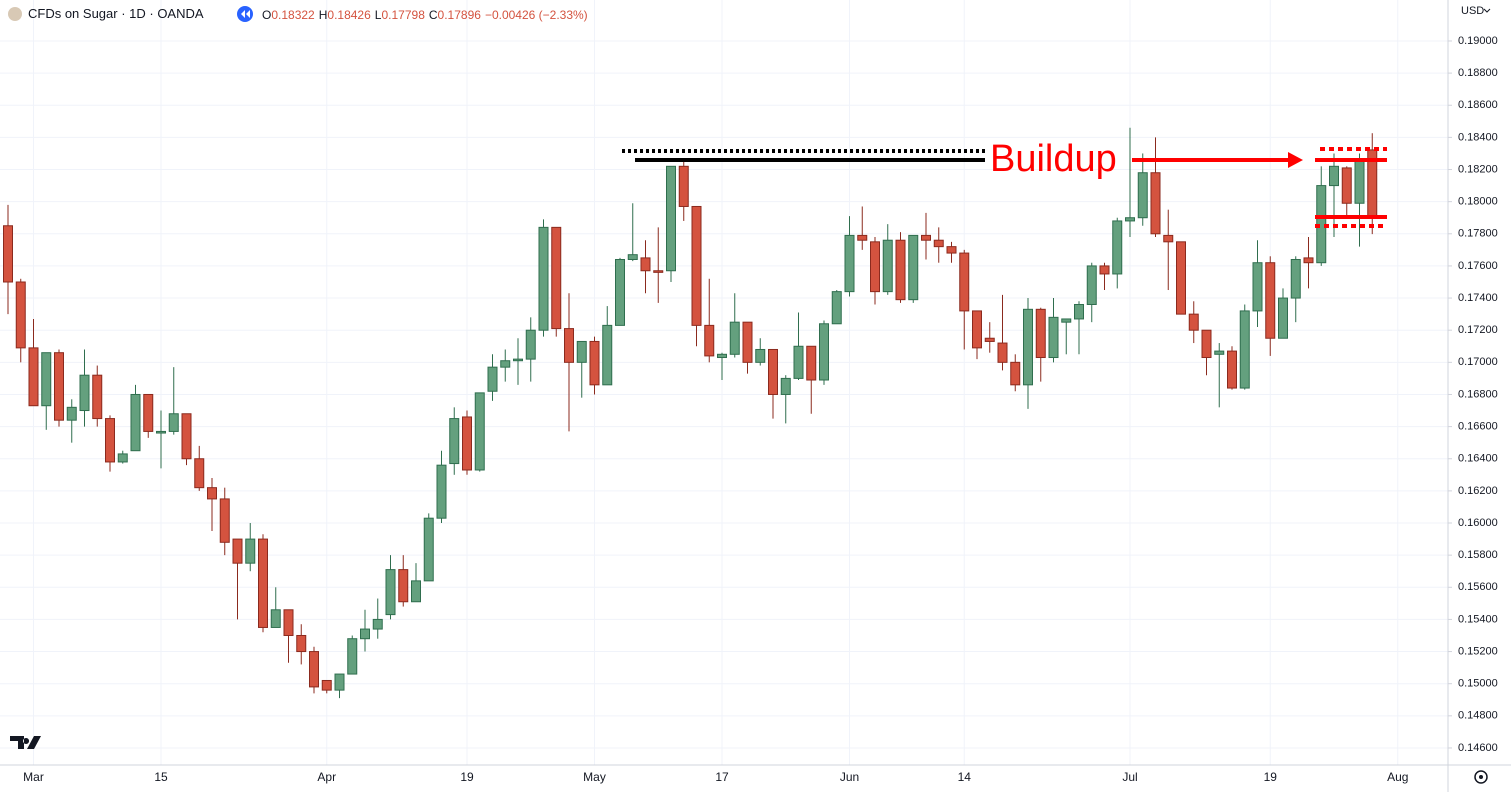 The height and width of the screenshot is (792, 1511). I want to click on annotation-text: Buildup, so click(1053, 159).